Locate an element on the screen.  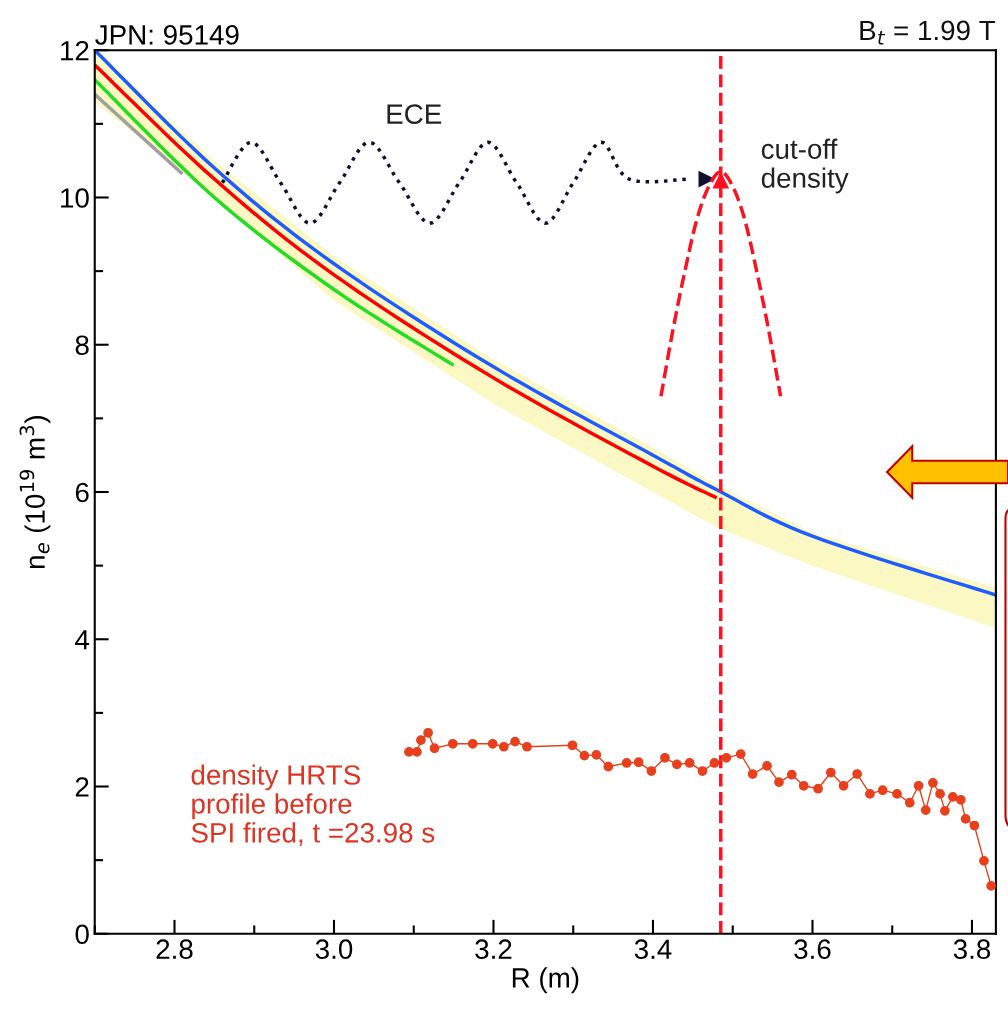
x-tick-label: 3.6 is located at coordinates (812, 949).